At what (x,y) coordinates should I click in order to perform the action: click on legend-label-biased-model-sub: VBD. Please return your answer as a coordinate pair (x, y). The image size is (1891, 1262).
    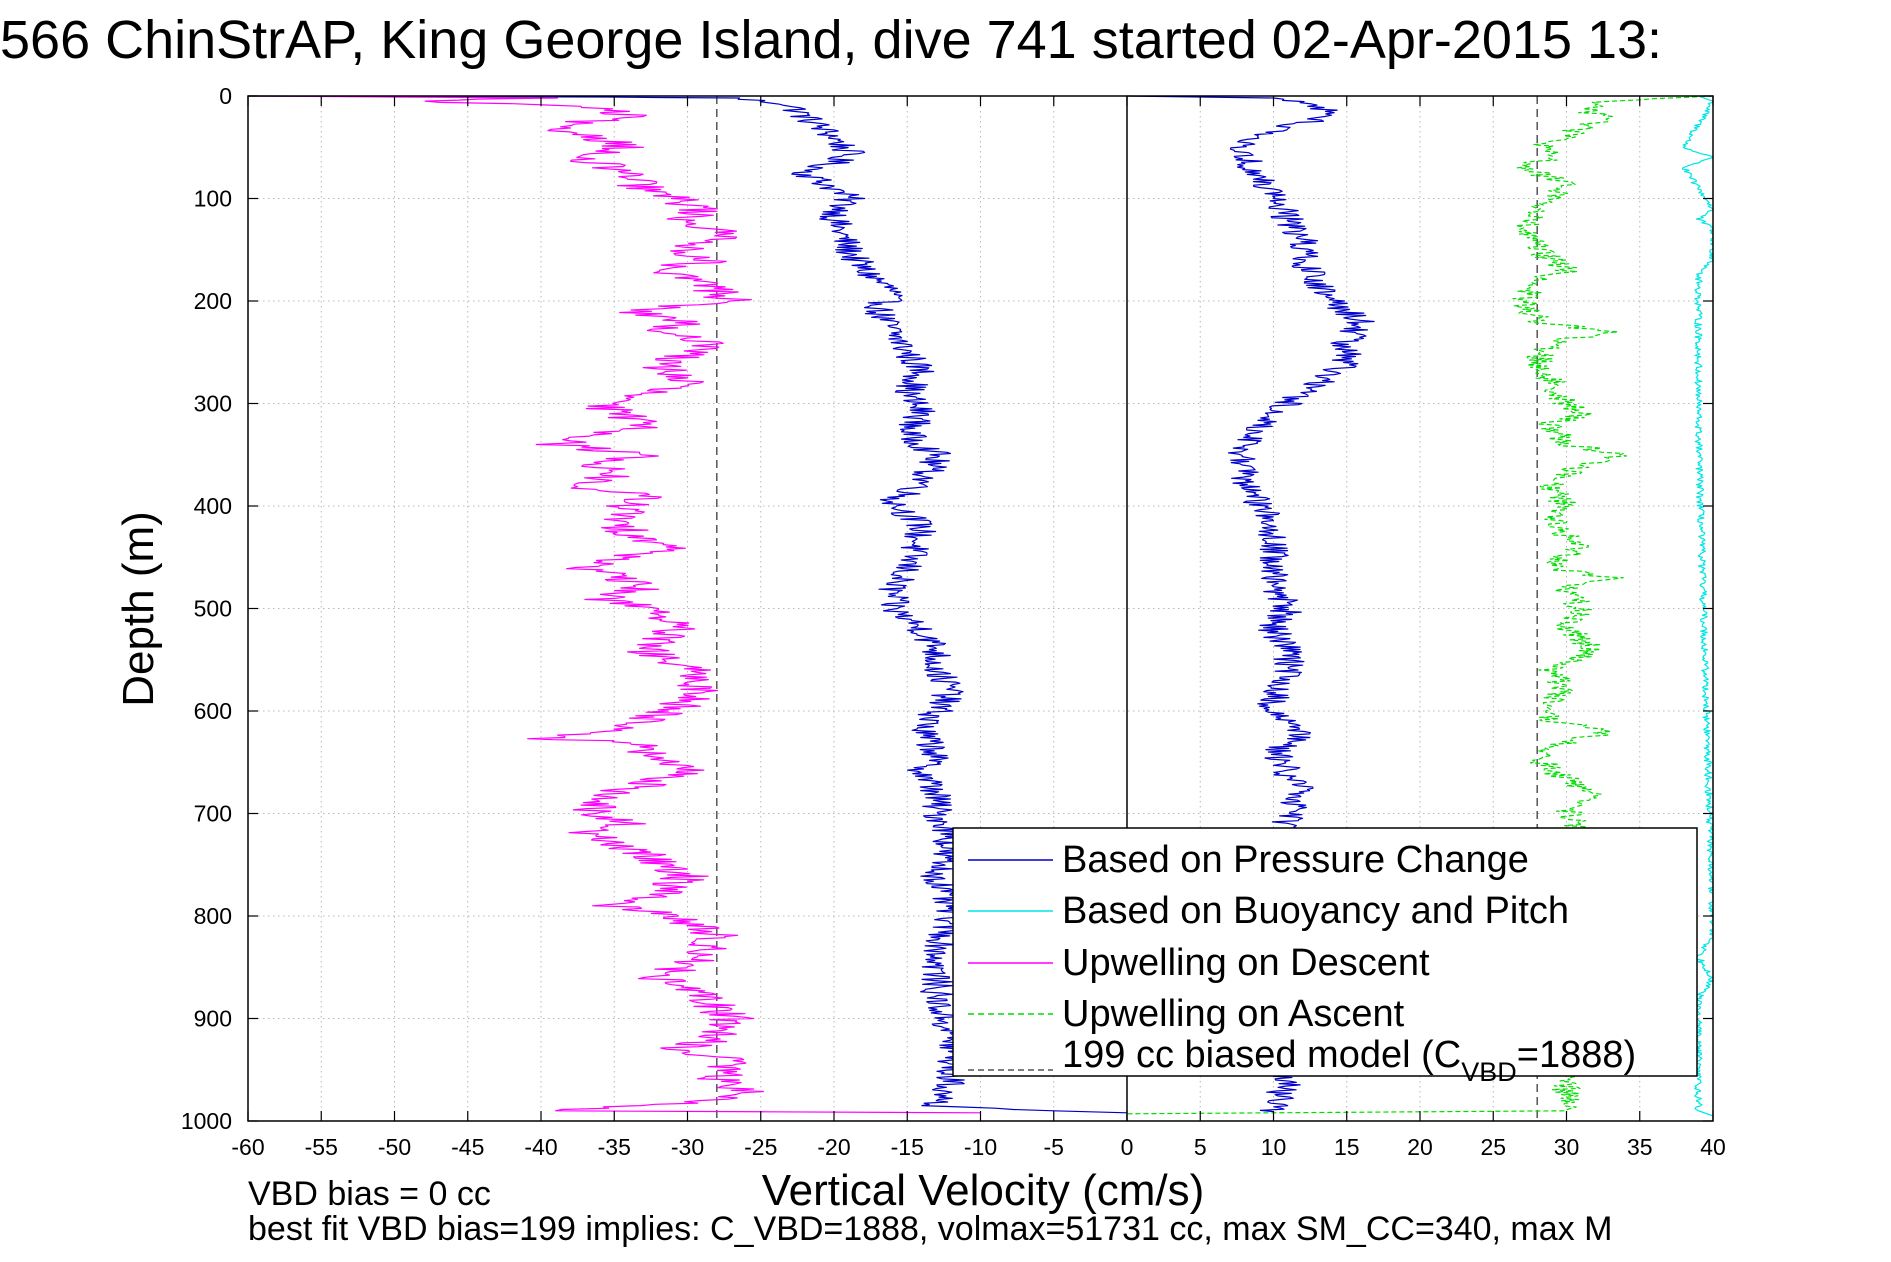
    Looking at the image, I should click on (1489, 1072).